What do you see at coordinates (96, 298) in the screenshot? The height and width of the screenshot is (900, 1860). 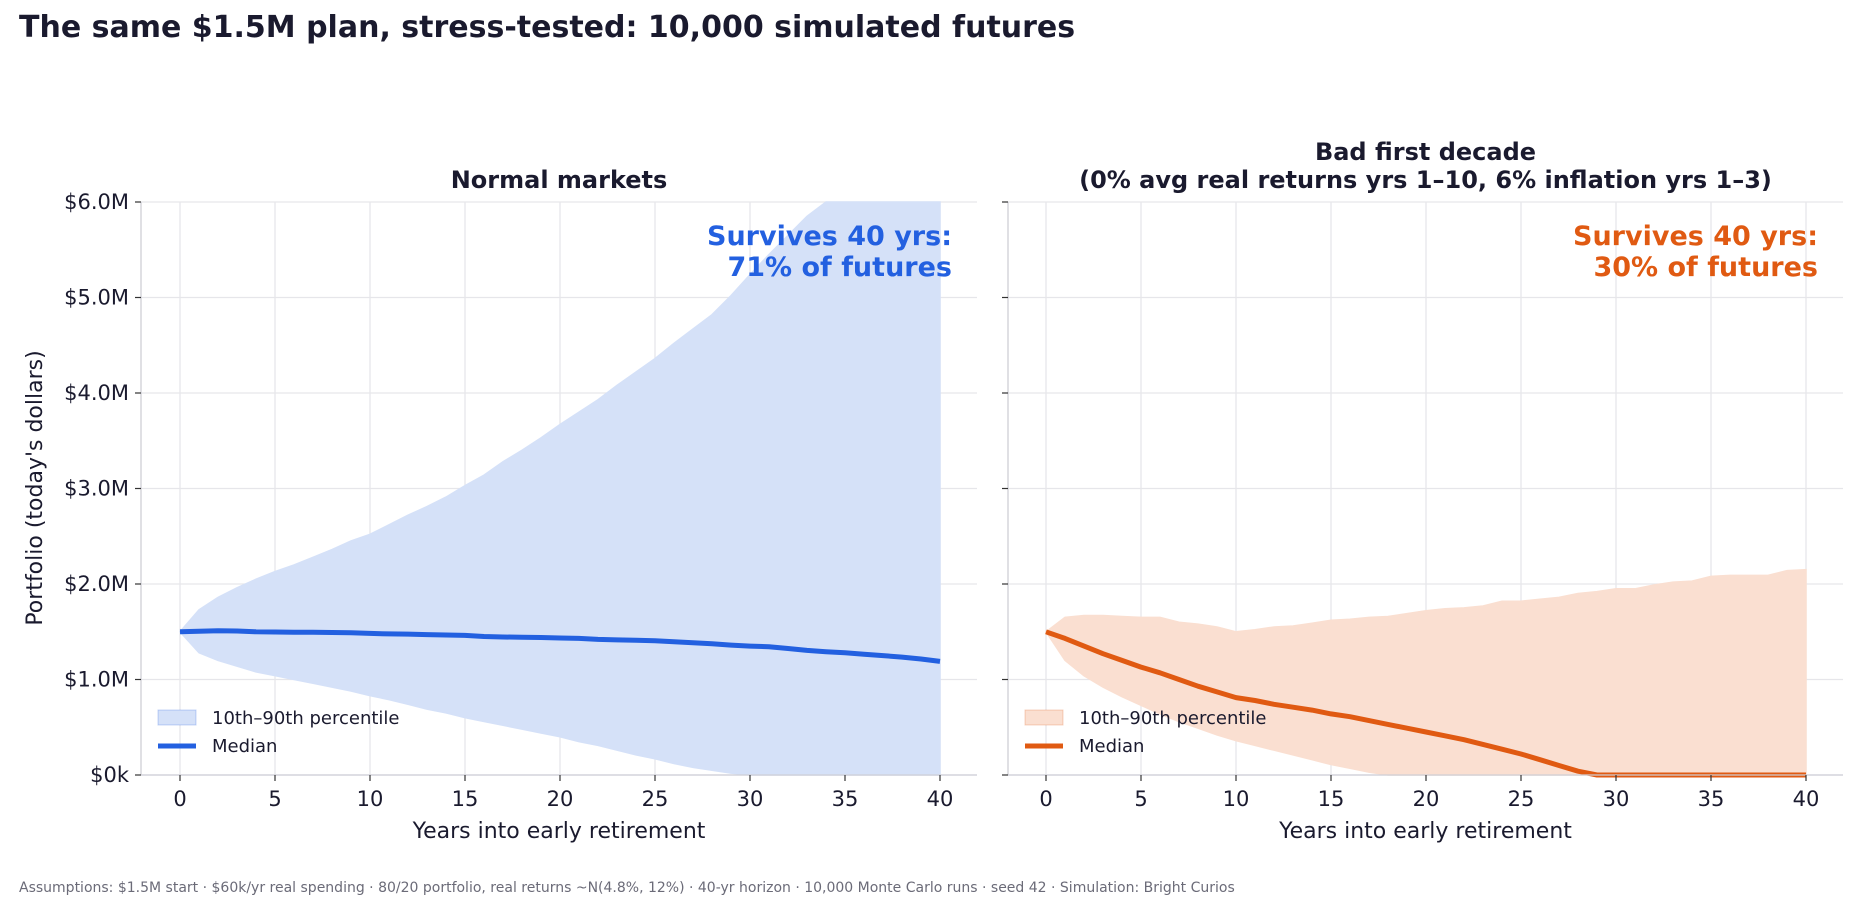 I see `y-tick-label: $5.0M` at bounding box center [96, 298].